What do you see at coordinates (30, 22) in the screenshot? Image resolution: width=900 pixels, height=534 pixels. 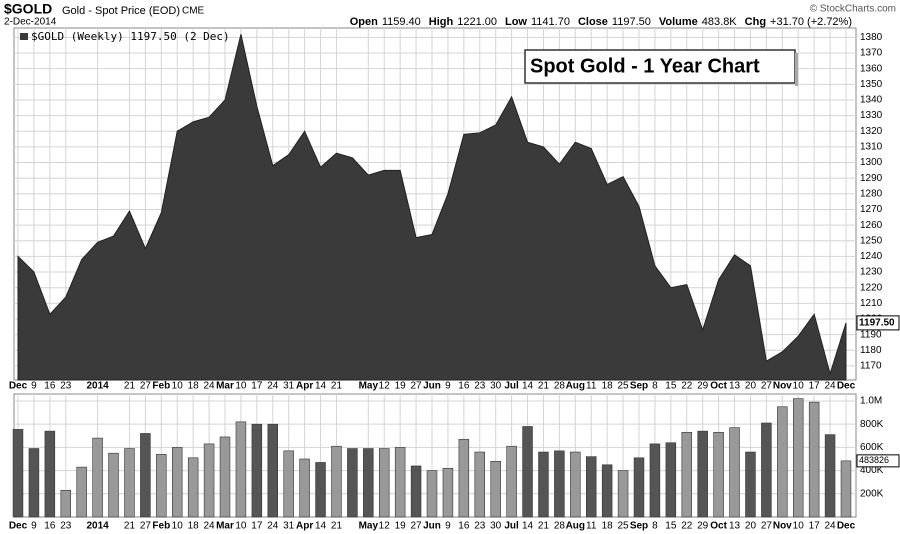 I see `date: 2-Dec-2014` at bounding box center [30, 22].